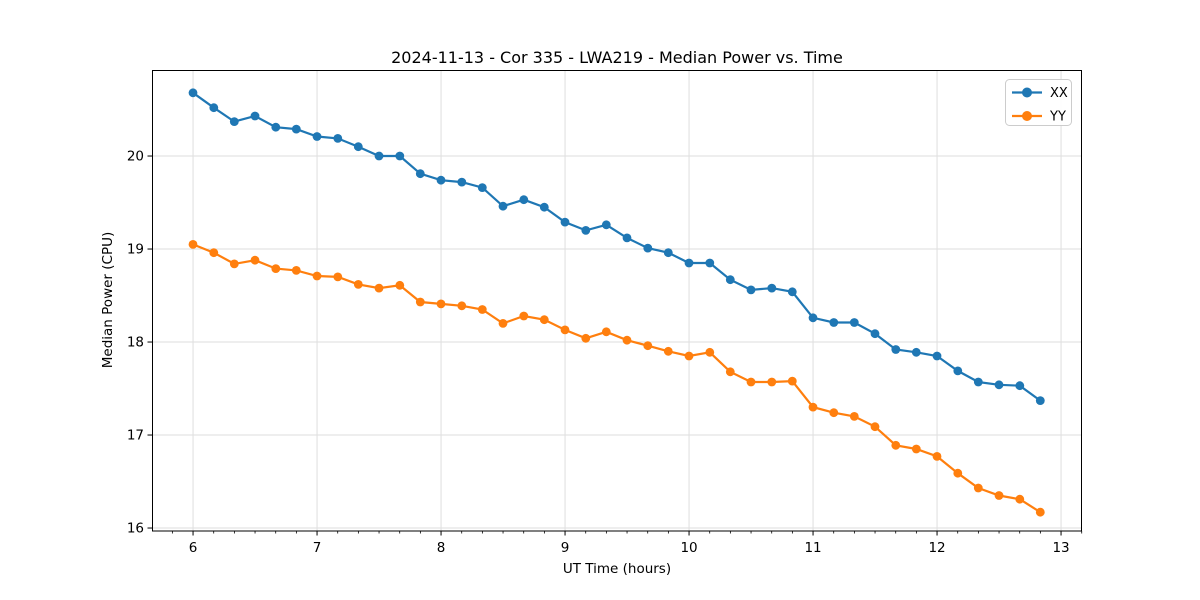  I want to click on x-tick-label: 7, so click(317, 548).